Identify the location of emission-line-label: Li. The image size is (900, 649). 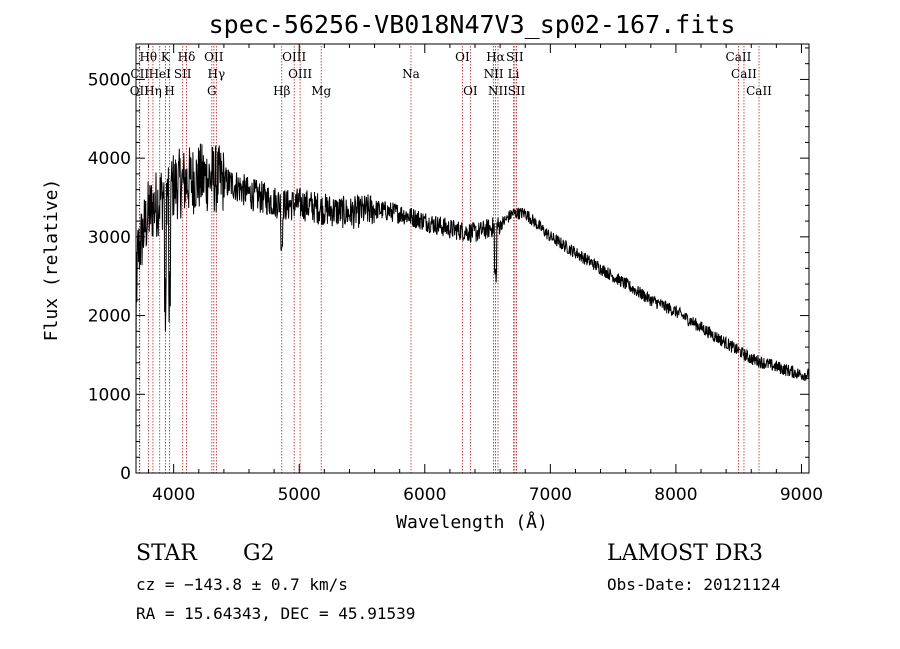
(514, 74).